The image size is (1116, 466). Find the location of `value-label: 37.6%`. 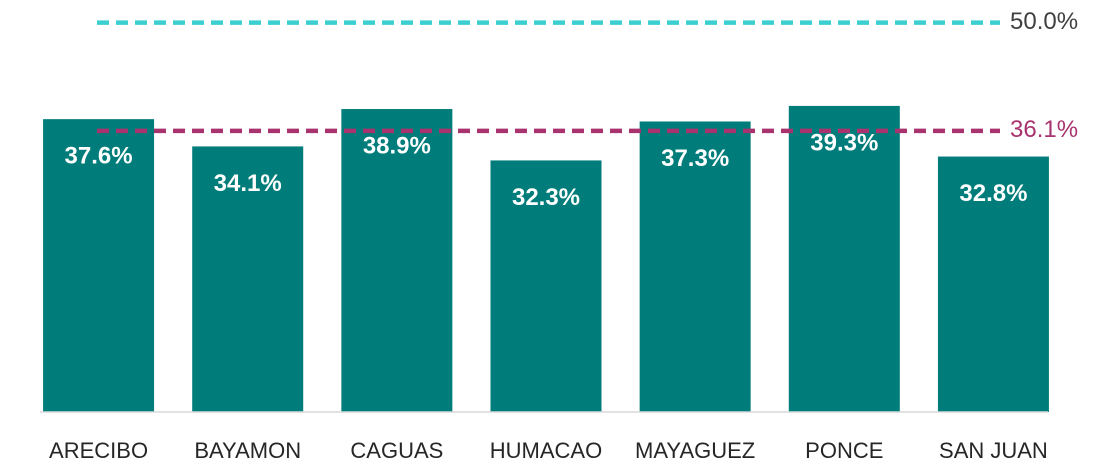

value-label: 37.6% is located at coordinates (99, 155).